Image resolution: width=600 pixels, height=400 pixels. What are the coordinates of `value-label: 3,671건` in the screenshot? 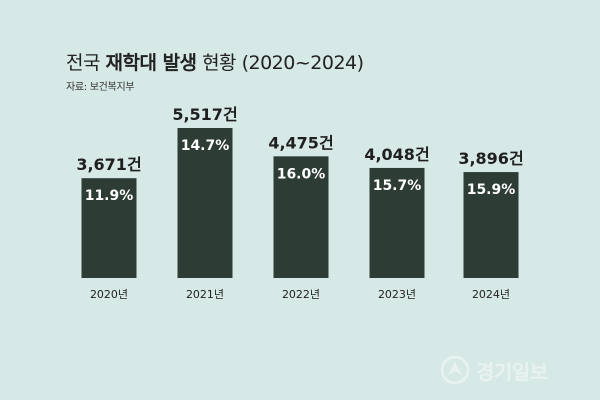 It's located at (108, 164).